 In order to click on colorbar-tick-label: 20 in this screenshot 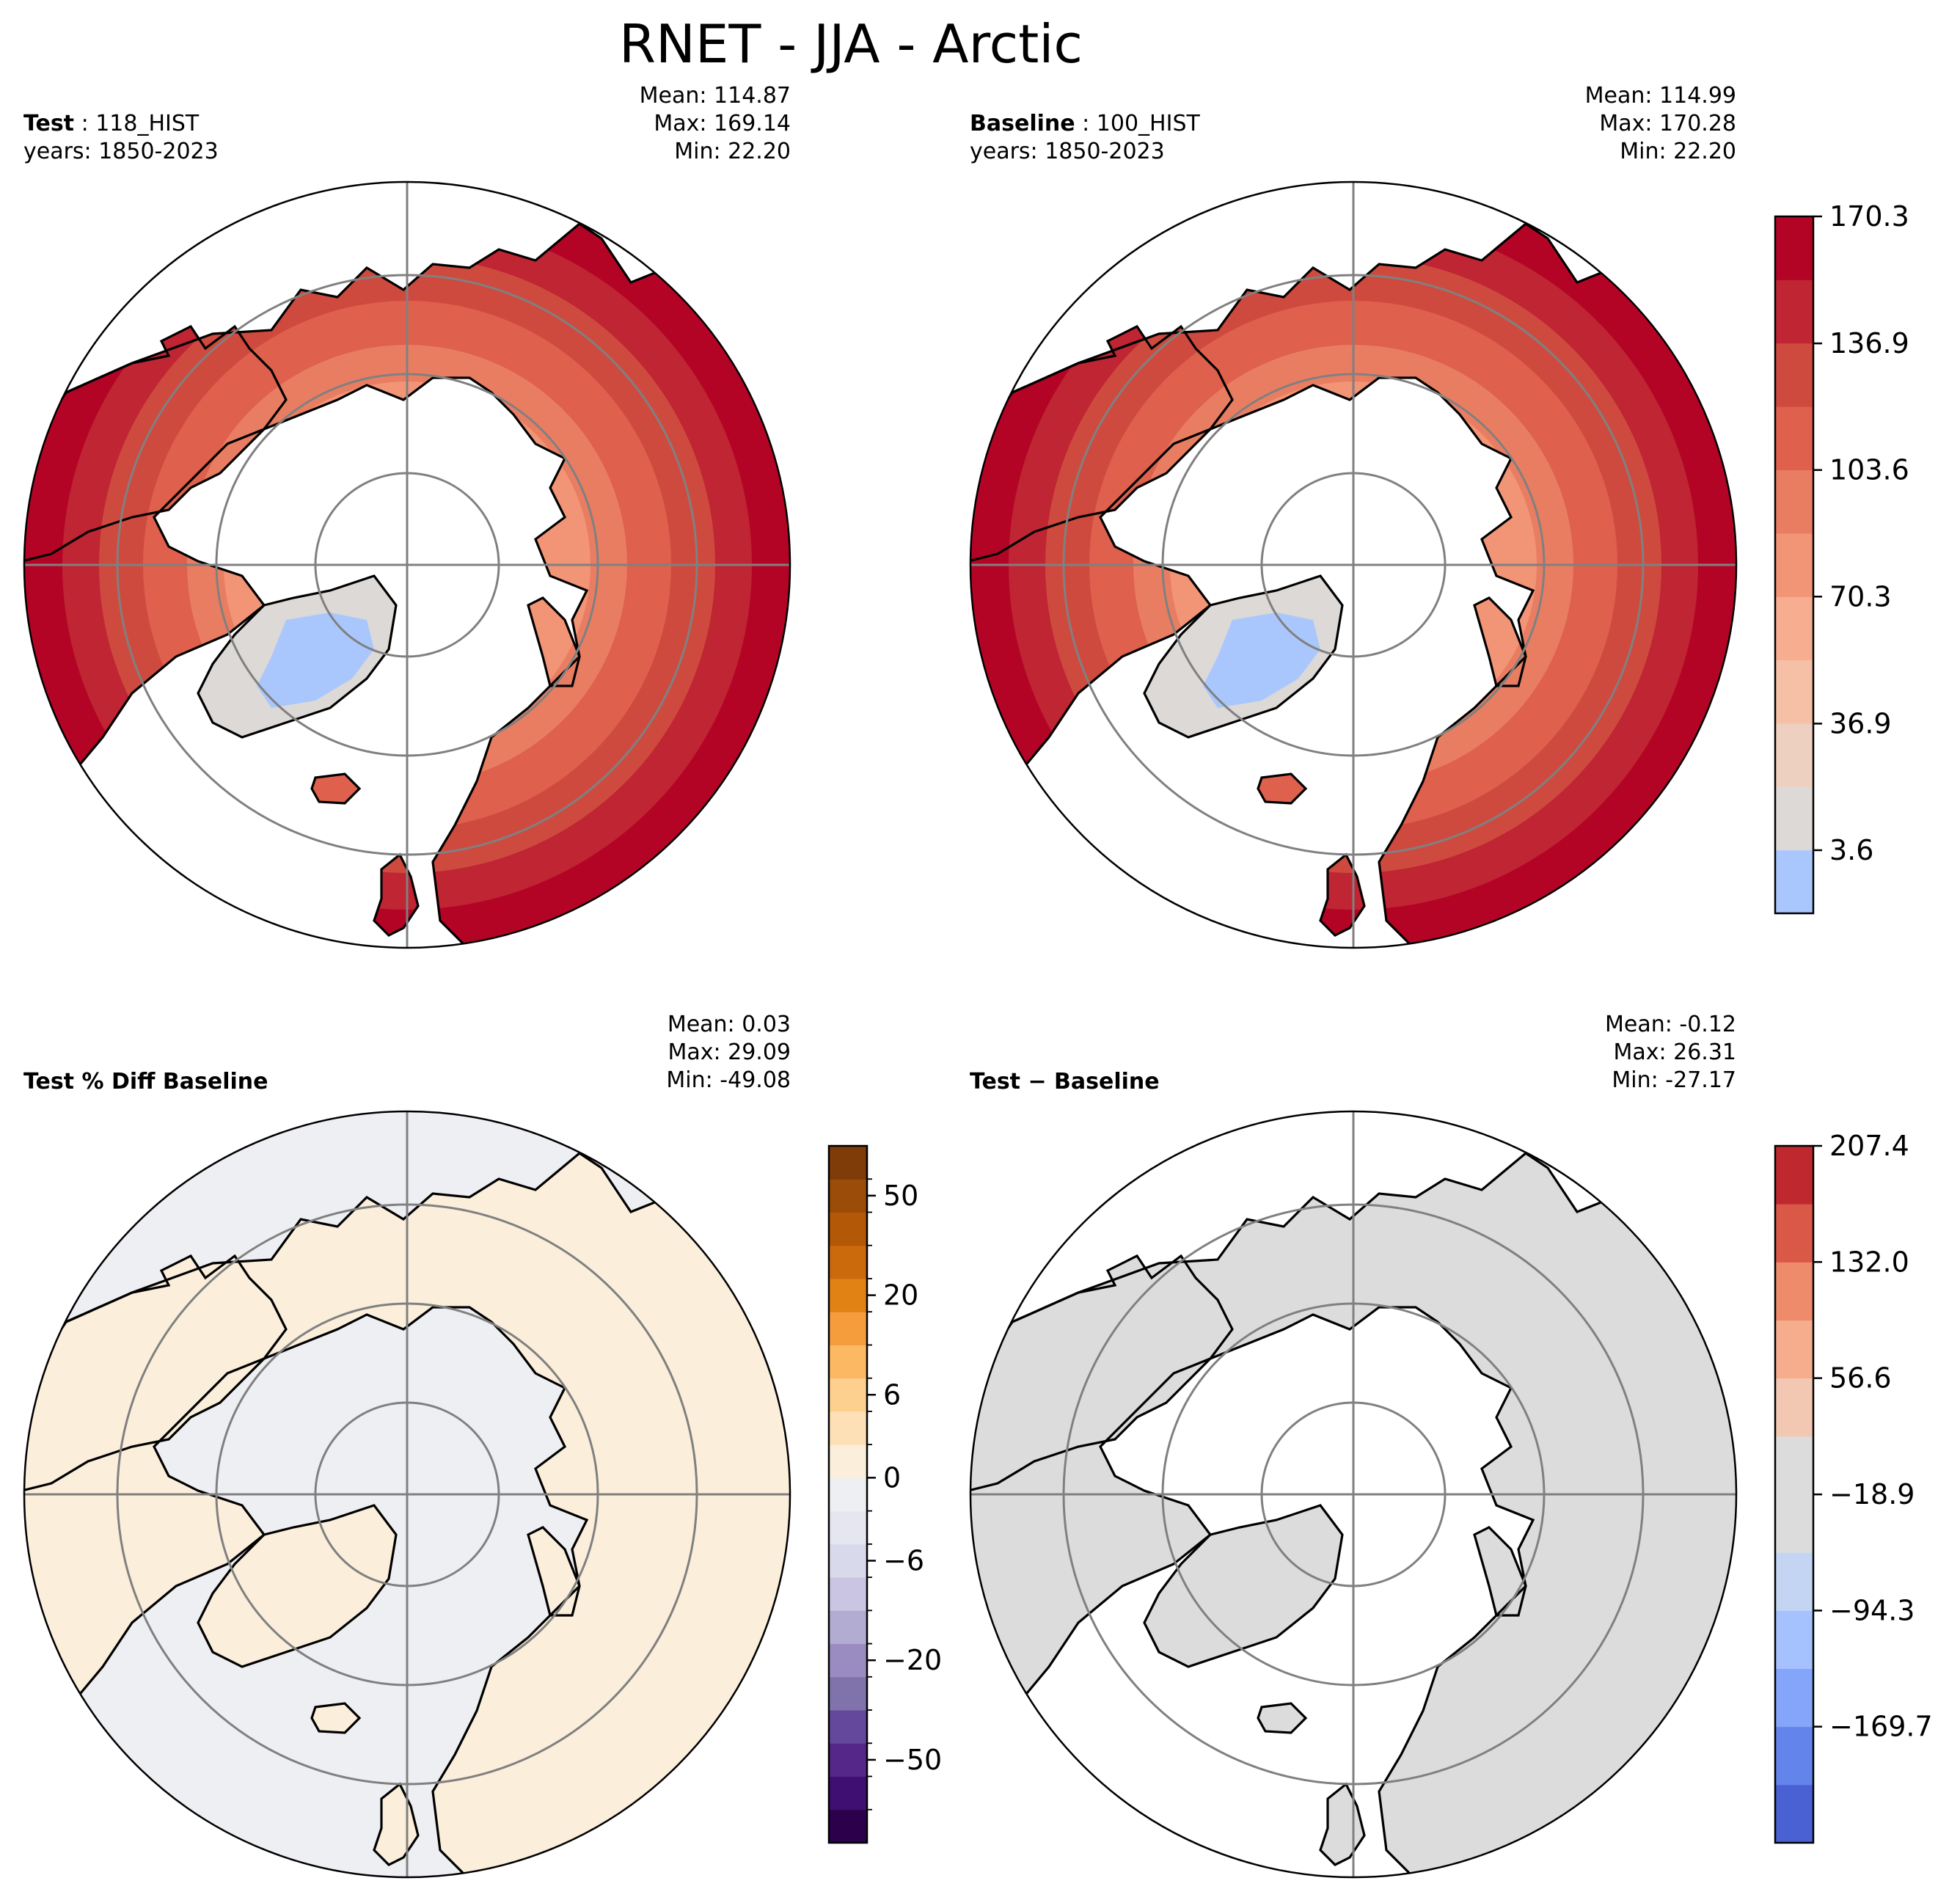, I will do `click(900, 1295)`.